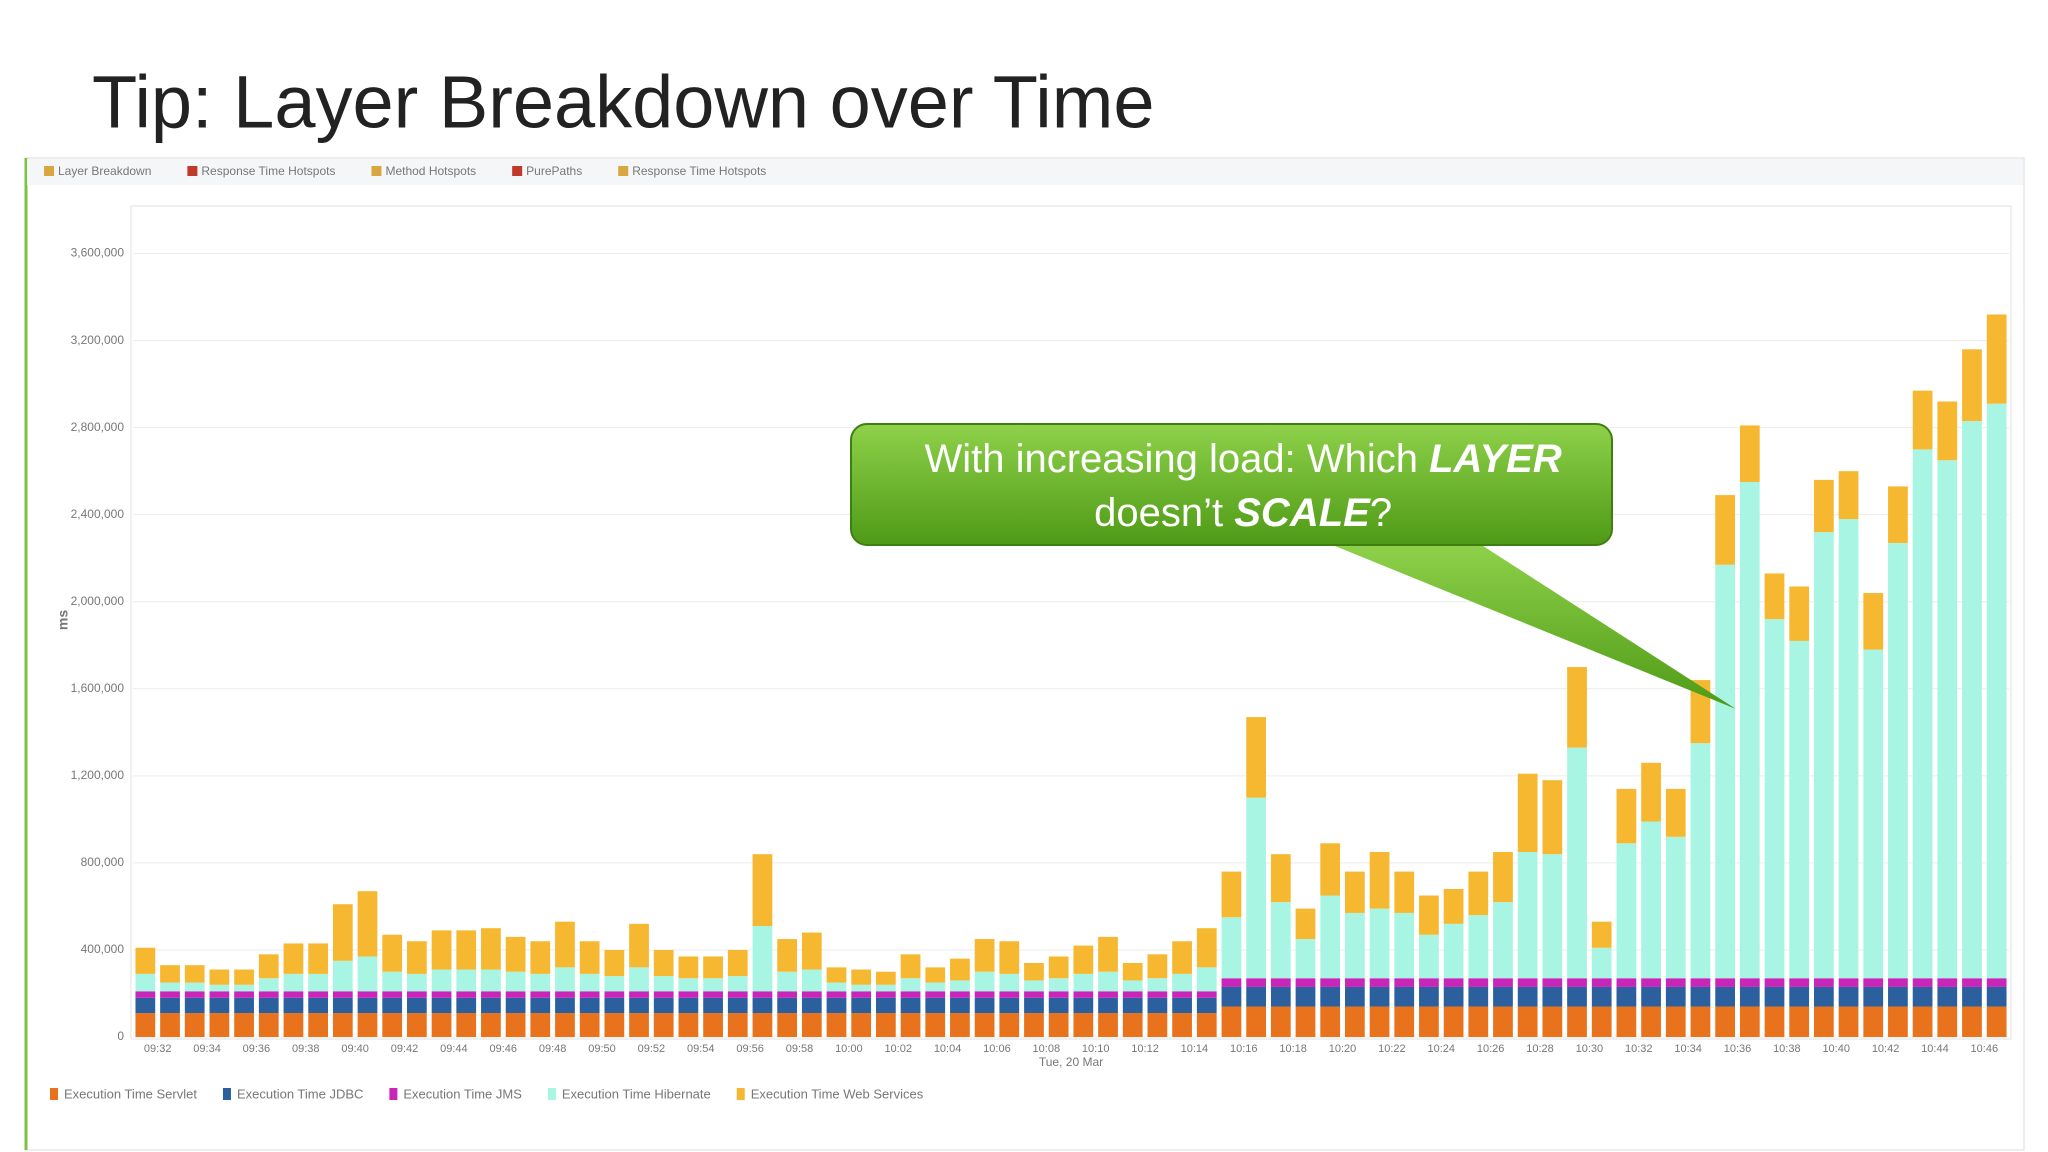  Describe the element at coordinates (104, 171) in the screenshot. I see `tab: Layer Breakdown` at that location.